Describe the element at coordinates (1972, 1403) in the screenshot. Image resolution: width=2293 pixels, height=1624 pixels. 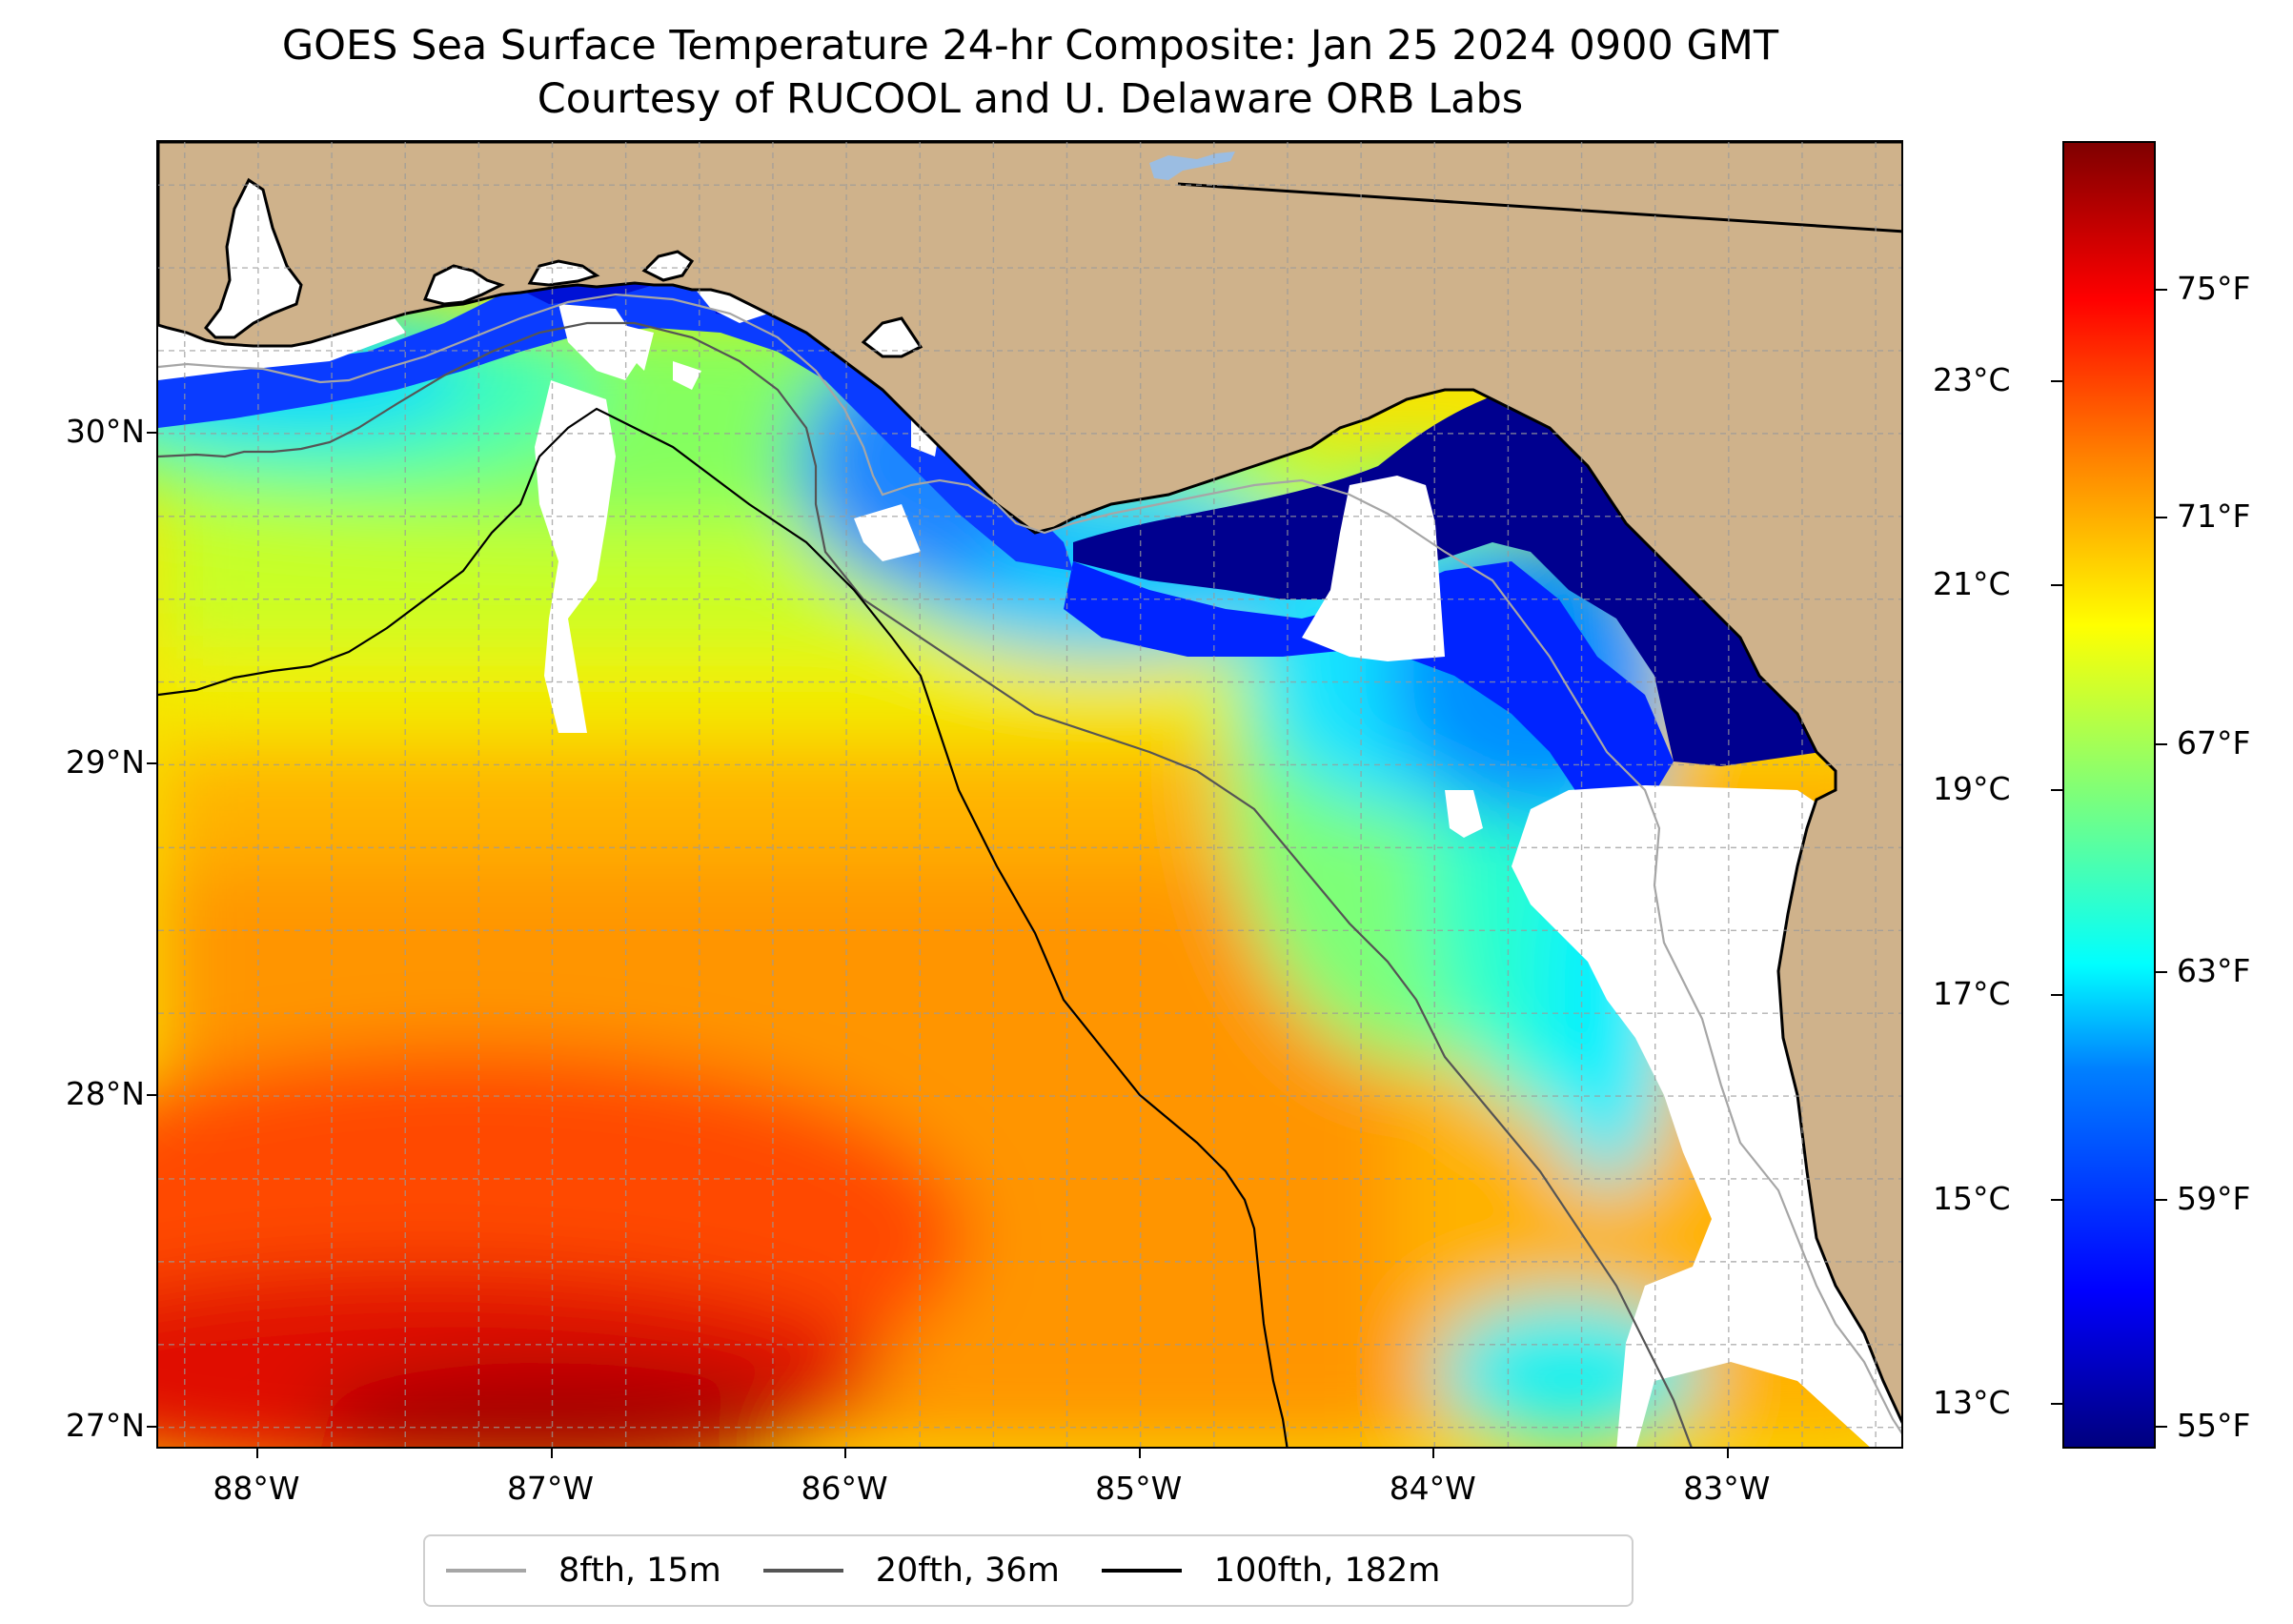
I see `colorbar-c-label: 13°C` at that location.